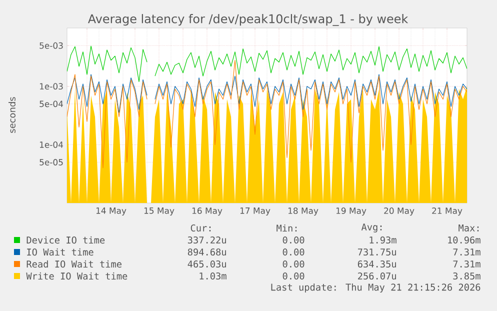  I want to click on text: 634.35u, so click(377, 264).